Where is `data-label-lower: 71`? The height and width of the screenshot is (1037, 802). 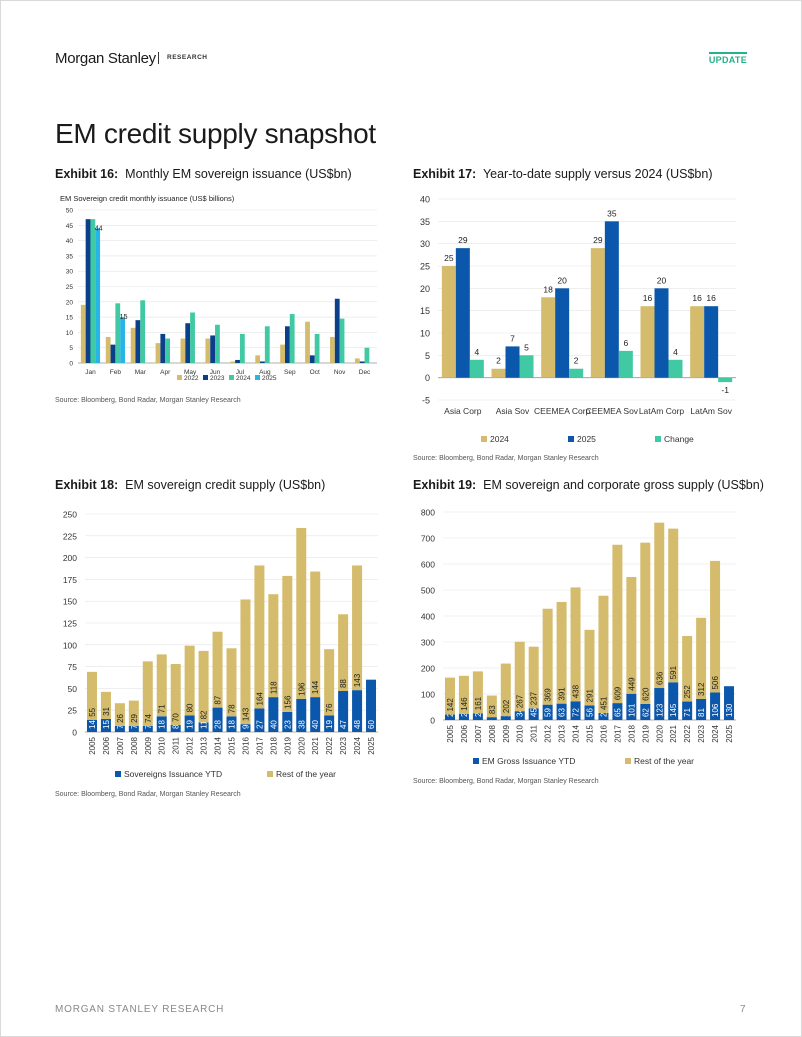
data-label-lower: 71 is located at coordinates (687, 712).